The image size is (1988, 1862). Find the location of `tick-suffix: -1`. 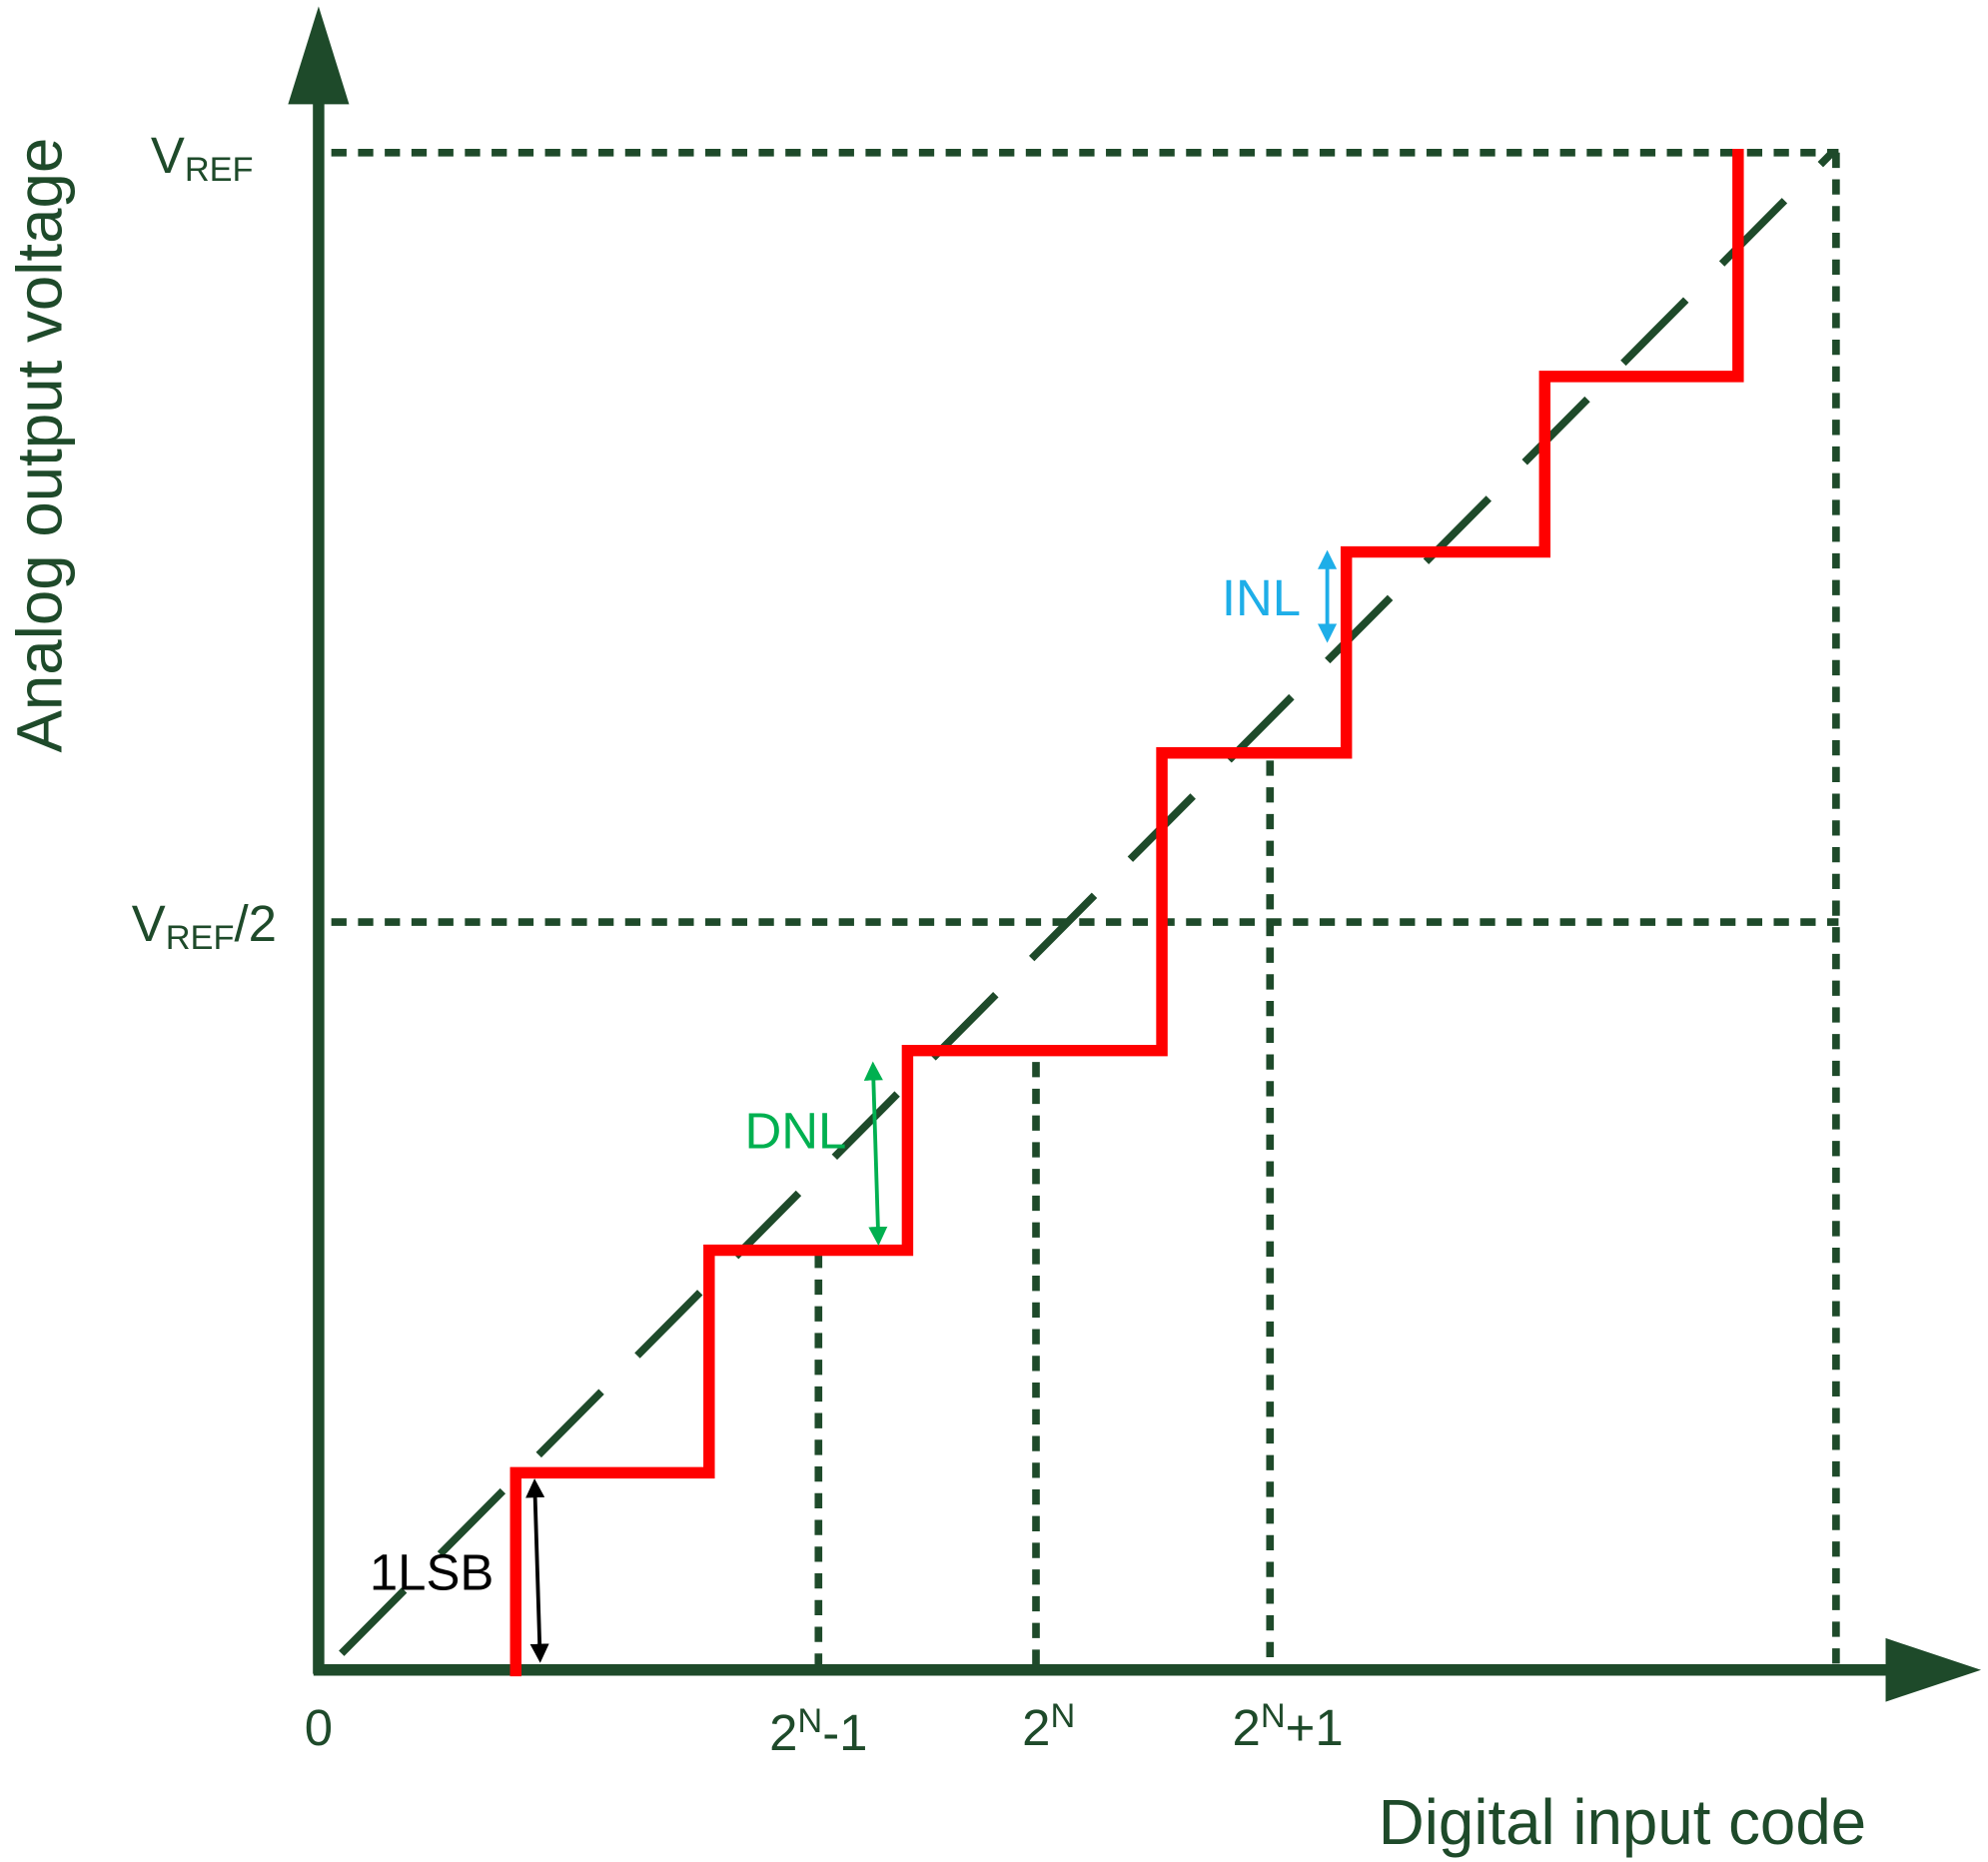

tick-suffix: -1 is located at coordinates (844, 1733).